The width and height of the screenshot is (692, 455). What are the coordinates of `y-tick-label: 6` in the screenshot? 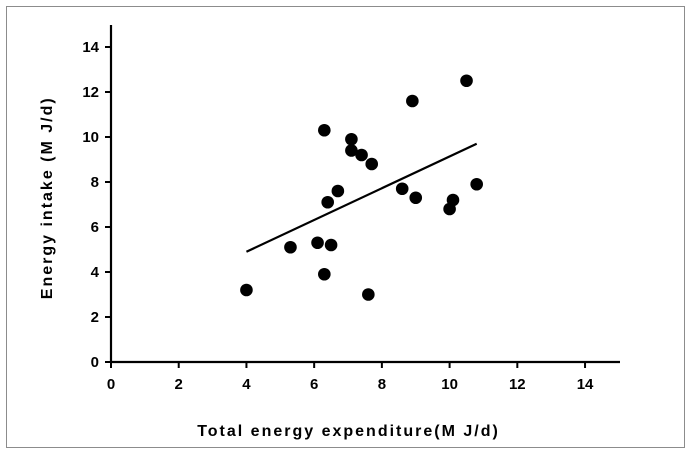 It's located at (95, 227).